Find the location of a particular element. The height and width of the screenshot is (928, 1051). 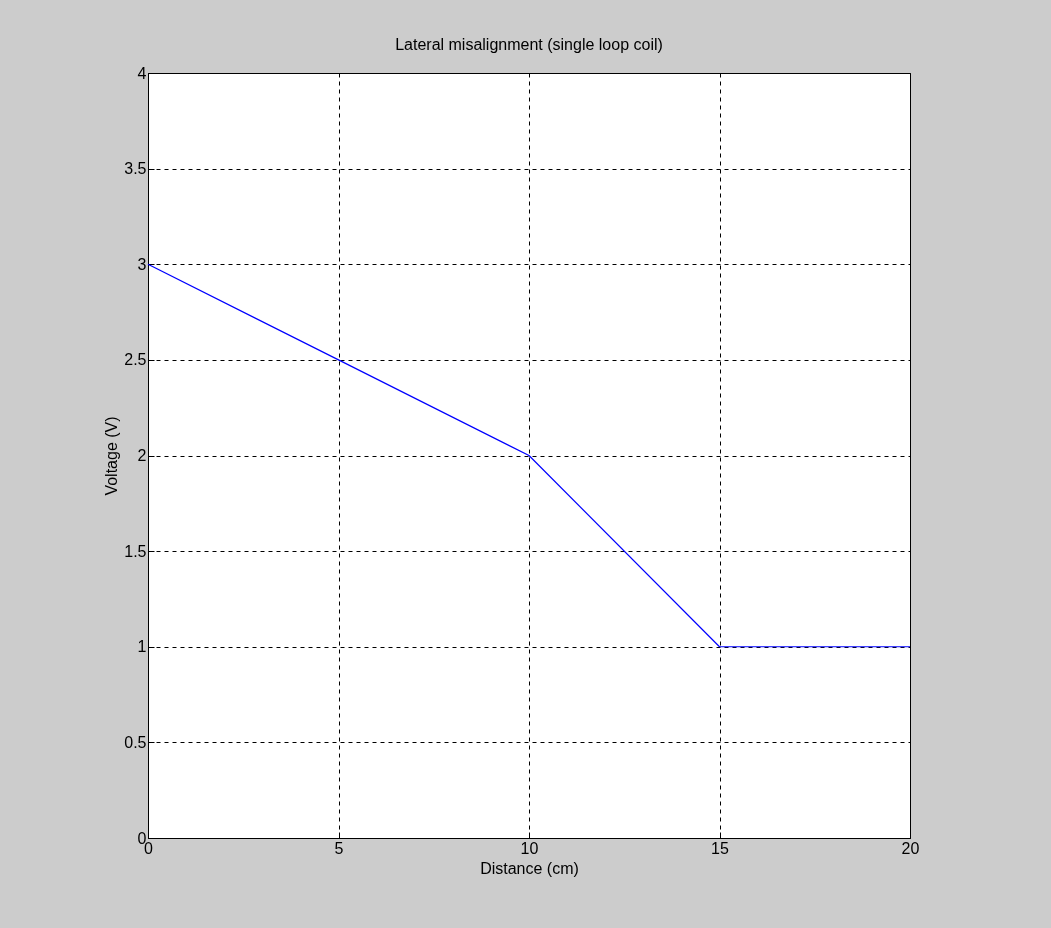

y-tick-label: 3.5 is located at coordinates (135, 169).